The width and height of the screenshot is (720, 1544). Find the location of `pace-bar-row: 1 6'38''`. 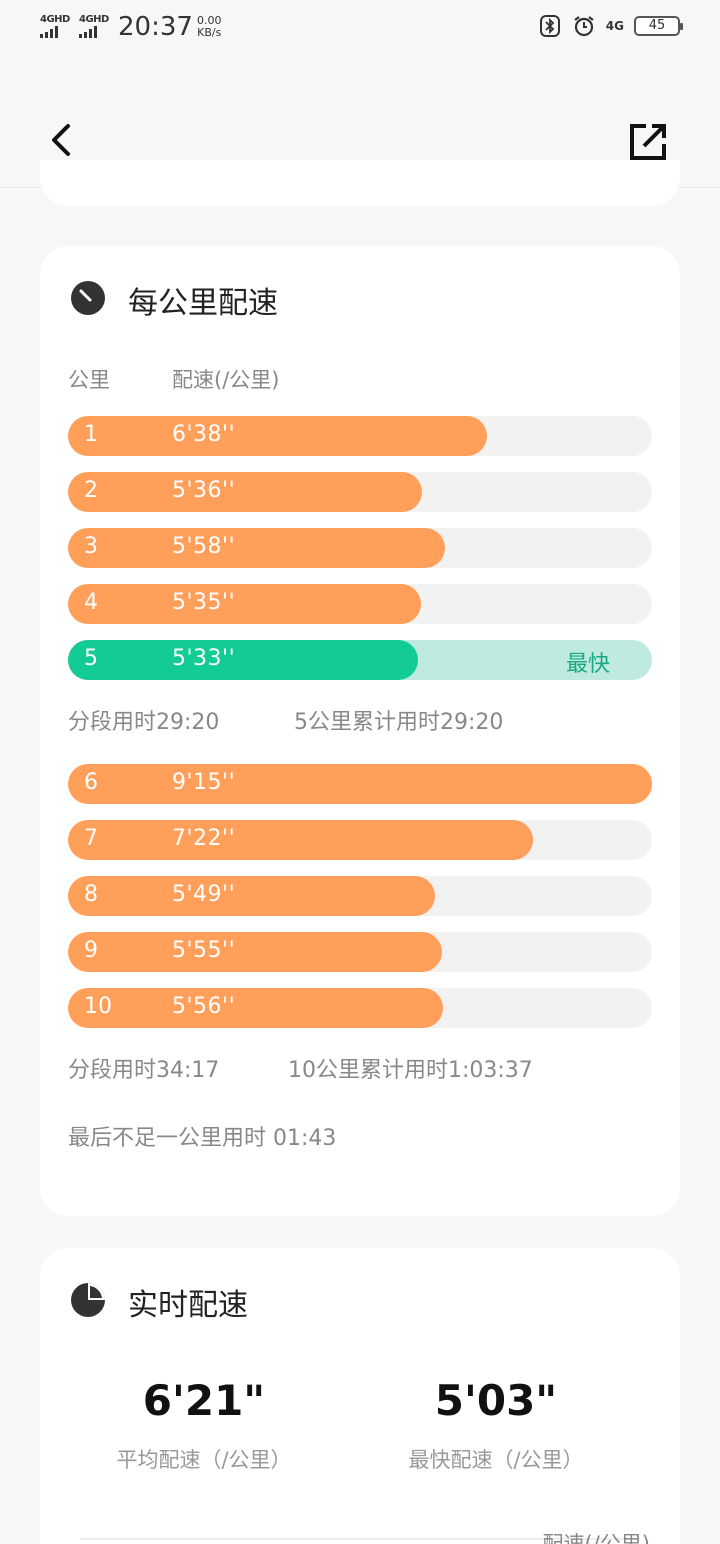

pace-bar-row: 1 6'38'' is located at coordinates (360, 436).